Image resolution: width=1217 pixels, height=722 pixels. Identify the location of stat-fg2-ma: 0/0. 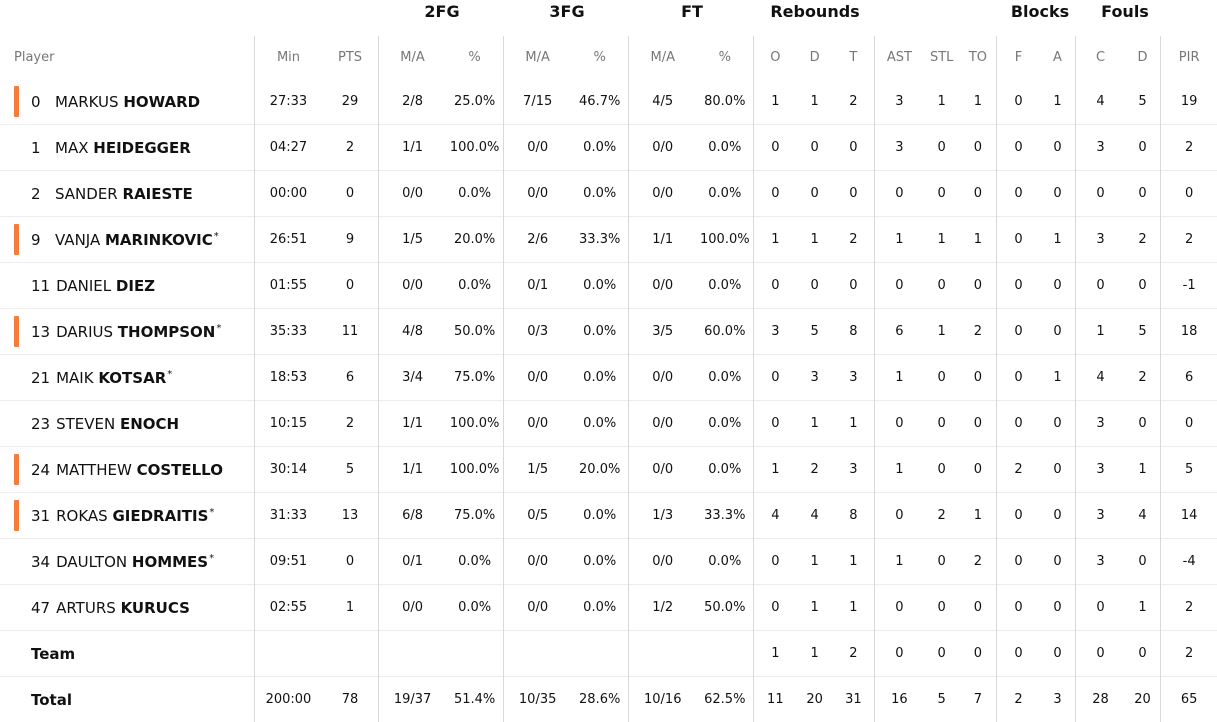
(412, 286).